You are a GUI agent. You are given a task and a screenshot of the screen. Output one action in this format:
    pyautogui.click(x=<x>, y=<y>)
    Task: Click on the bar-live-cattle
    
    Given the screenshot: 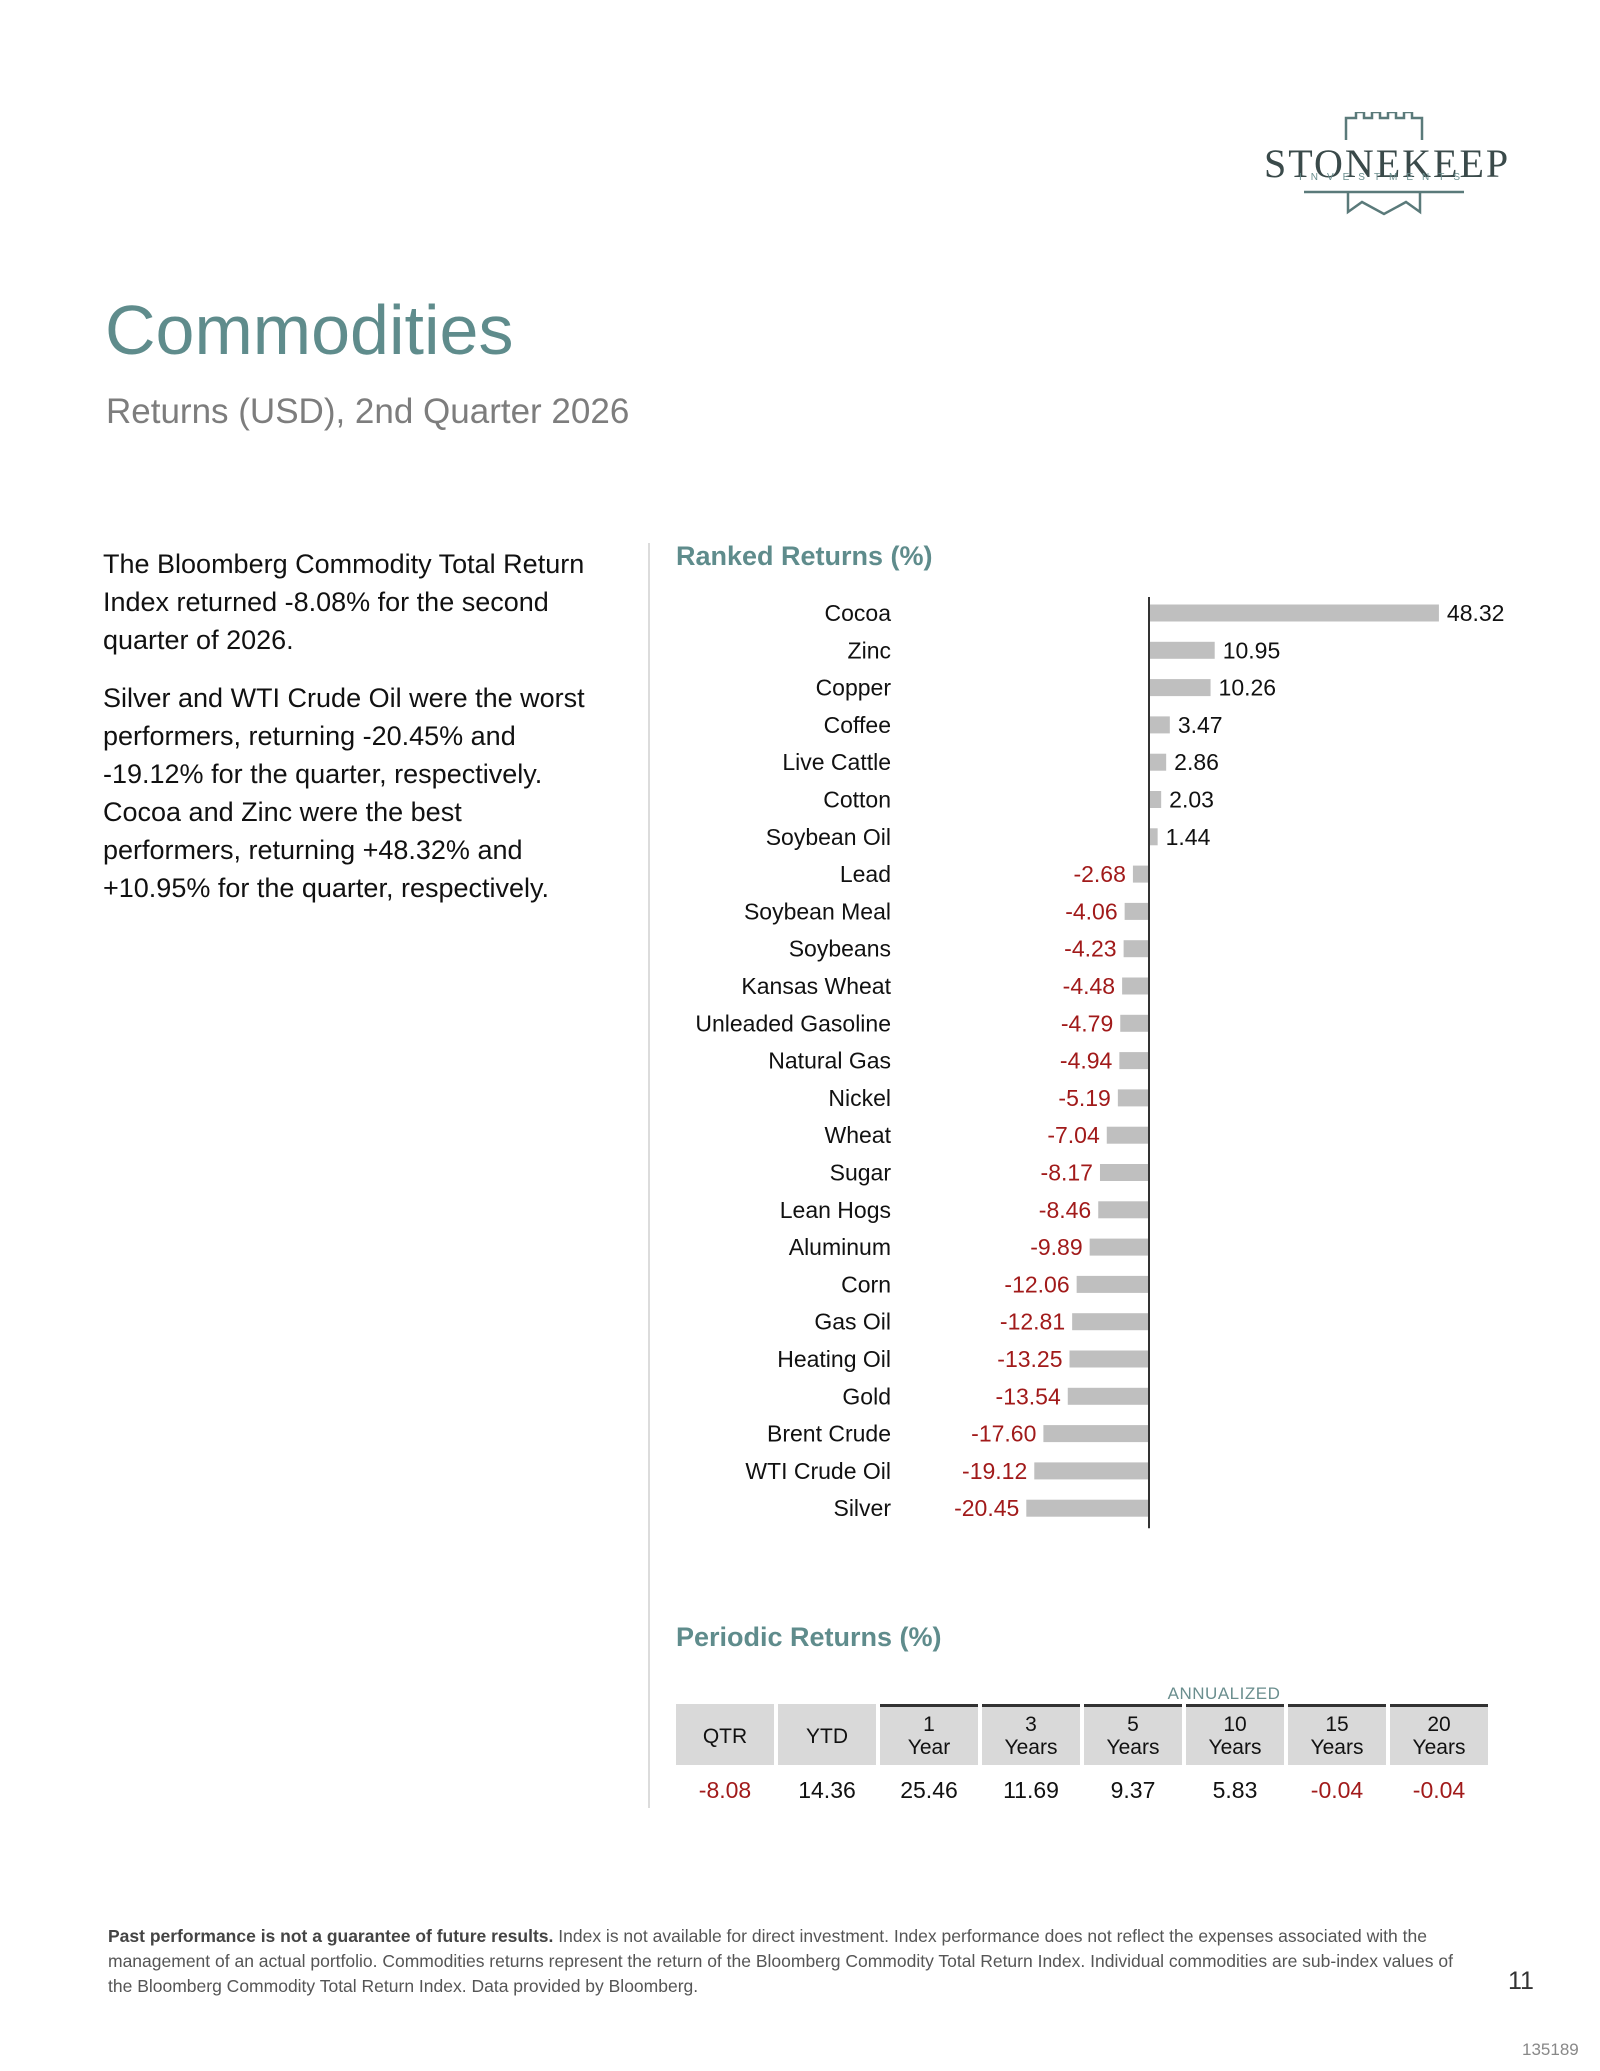 What is the action you would take?
    pyautogui.click(x=1158, y=762)
    